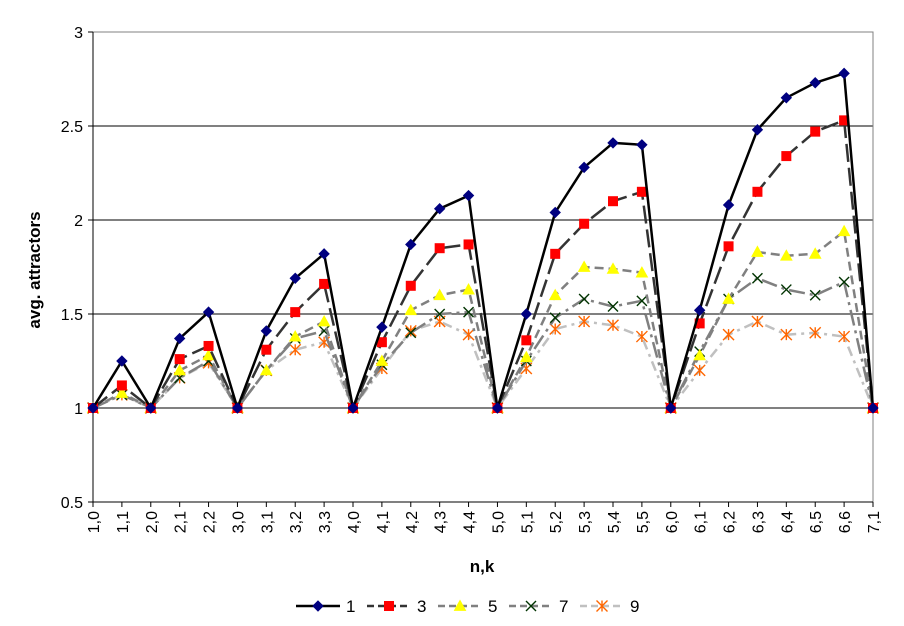  What do you see at coordinates (267, 522) in the screenshot?
I see `x-tick-label: 3,1` at bounding box center [267, 522].